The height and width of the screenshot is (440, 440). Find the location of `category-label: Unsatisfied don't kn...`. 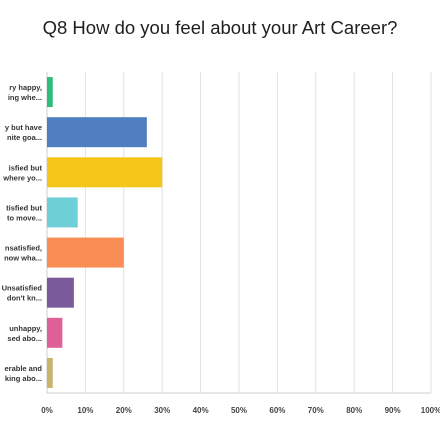

category-label: Unsatisfied don't kn... is located at coordinates (22, 293).